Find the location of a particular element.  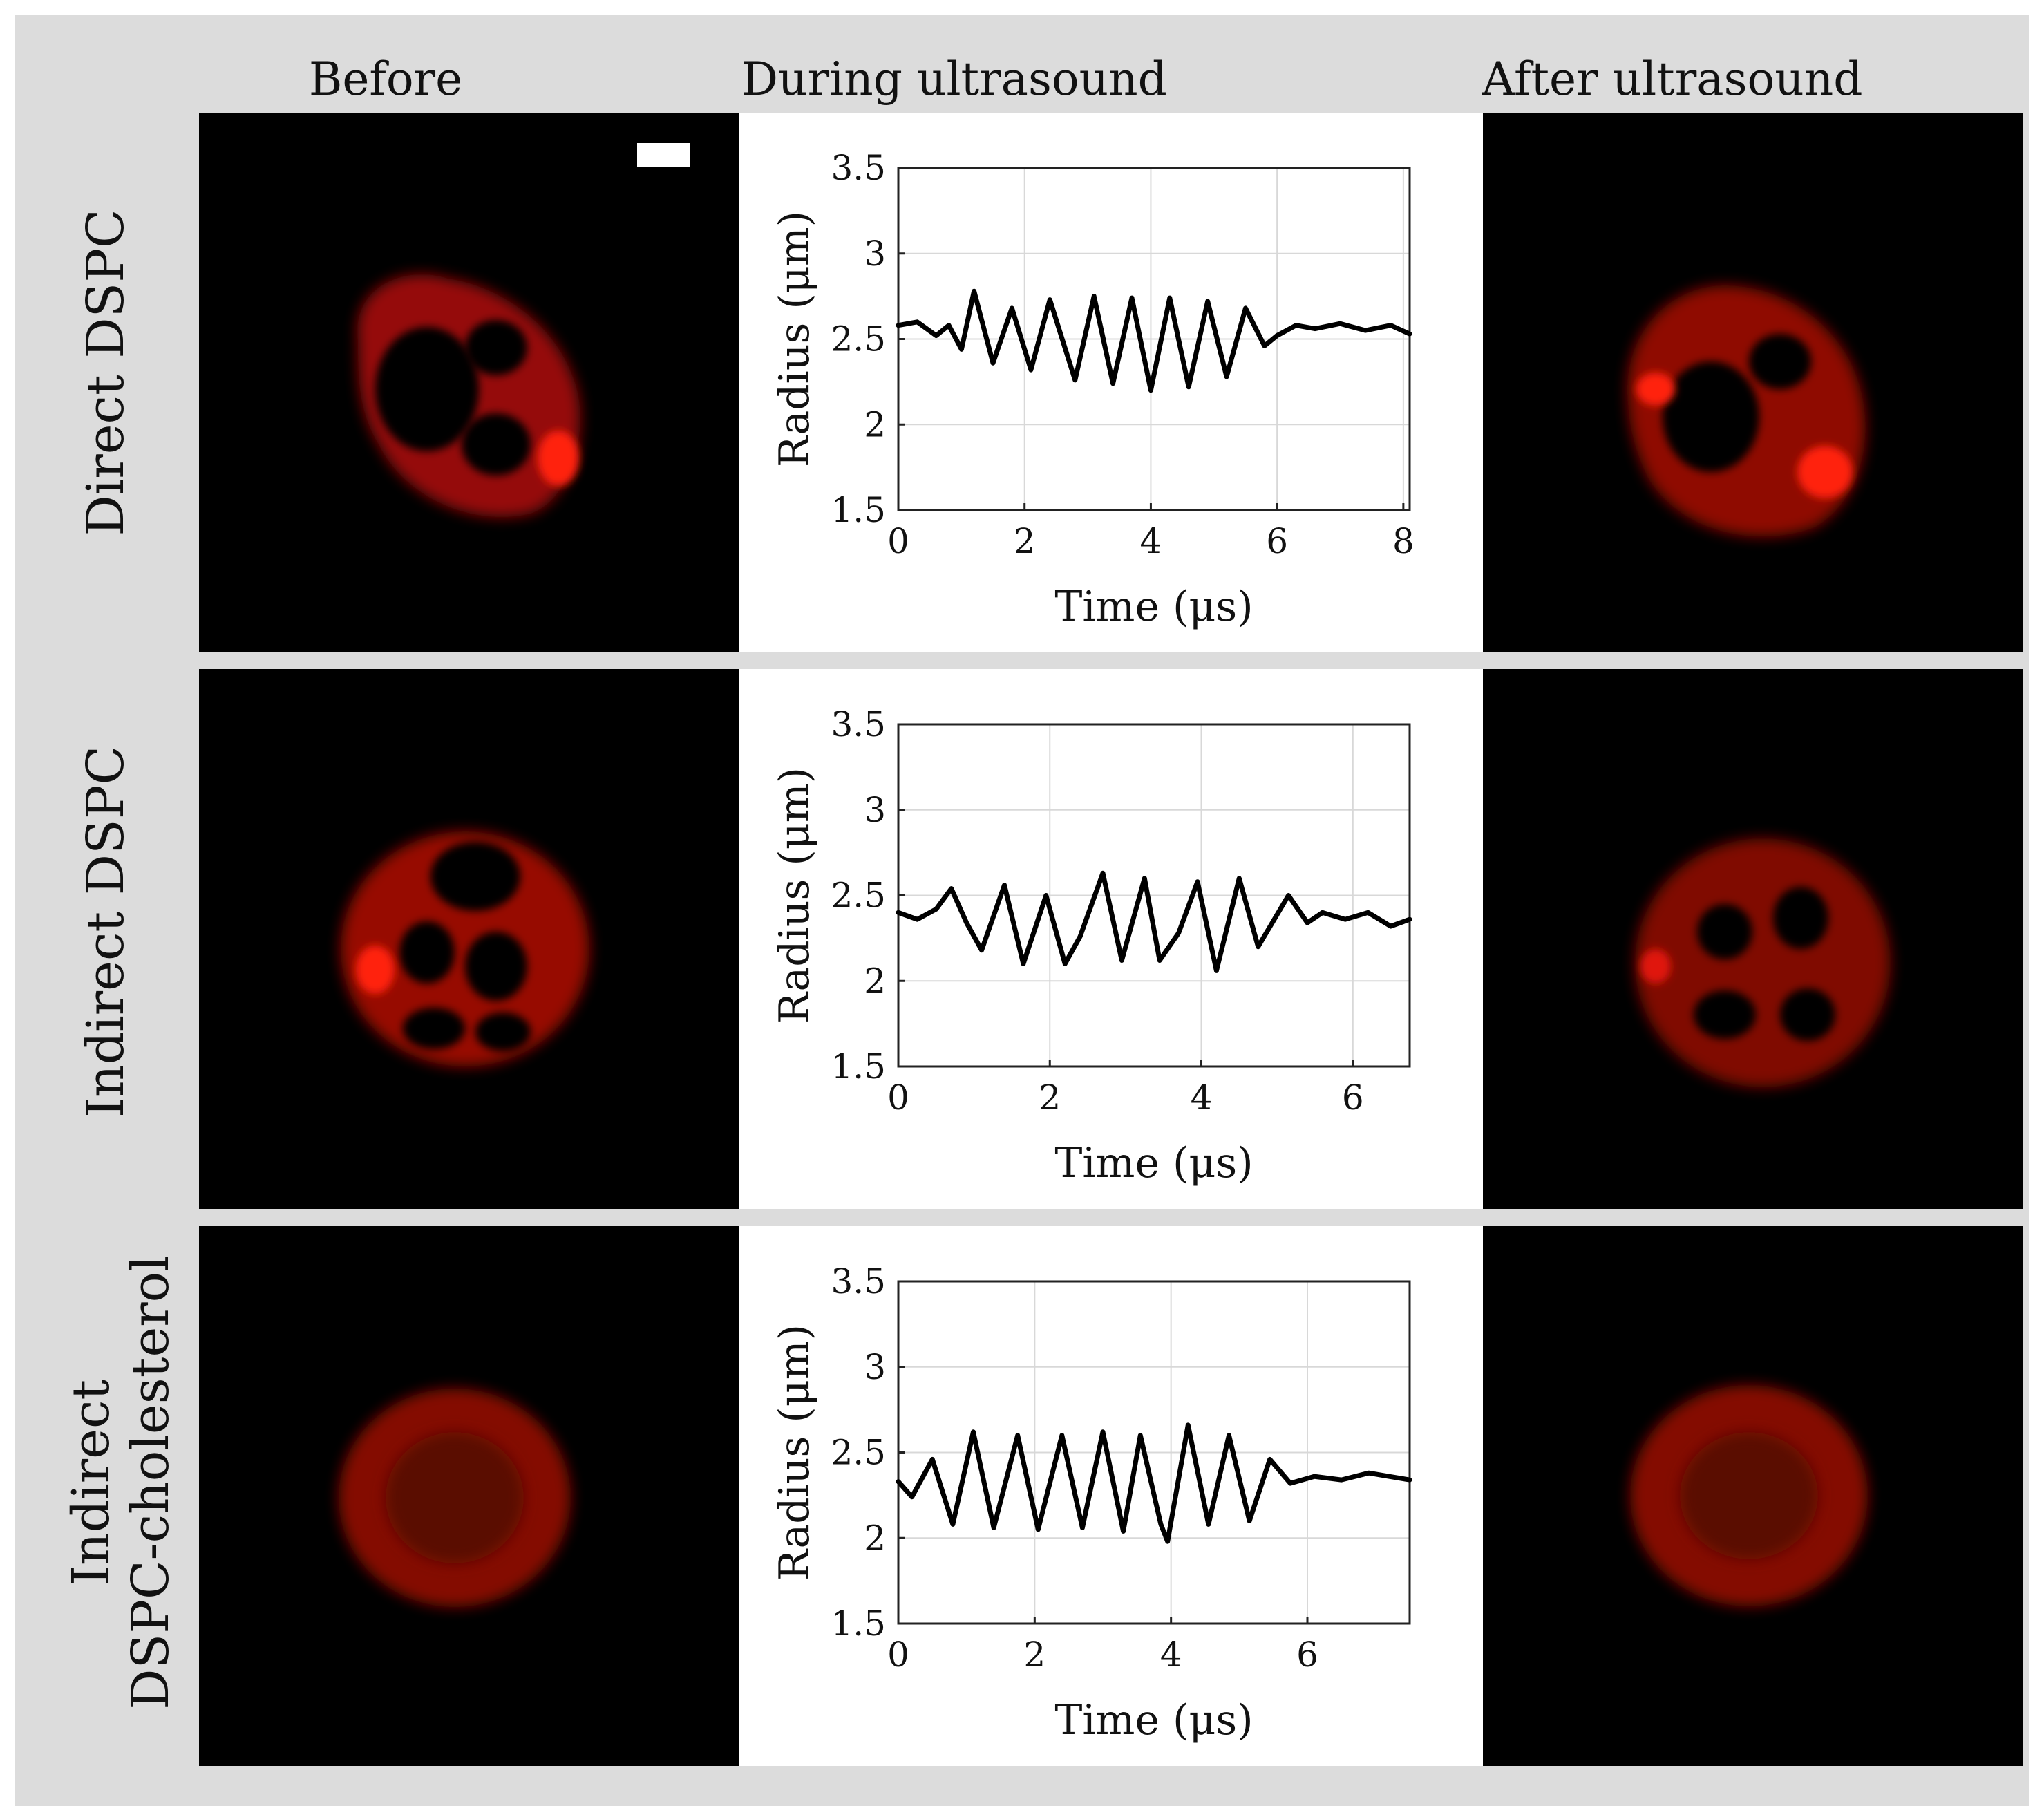

micrograph-cholesterol-before is located at coordinates (469, 1496).